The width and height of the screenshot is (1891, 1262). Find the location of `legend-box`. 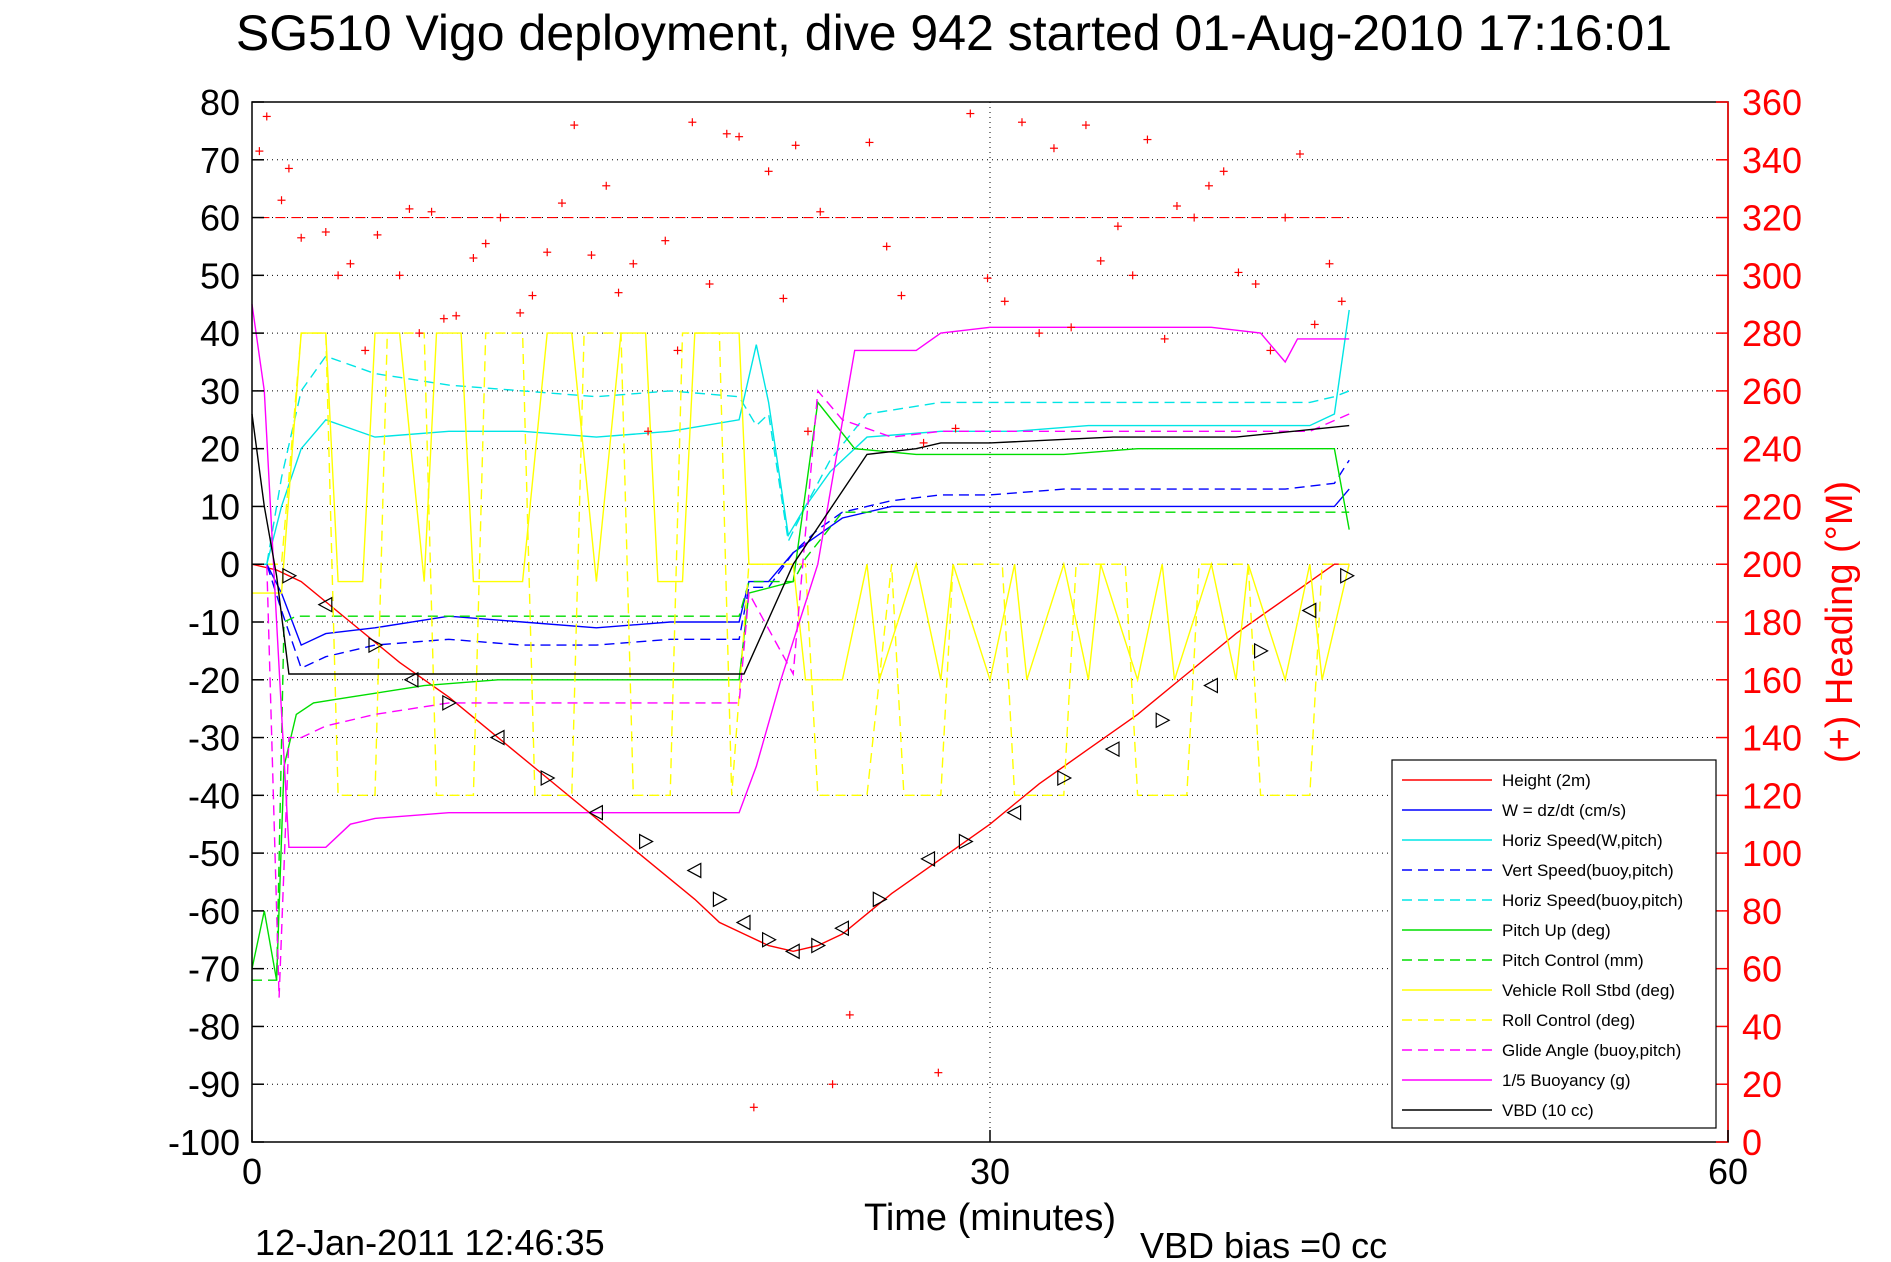

legend-box is located at coordinates (1554, 944).